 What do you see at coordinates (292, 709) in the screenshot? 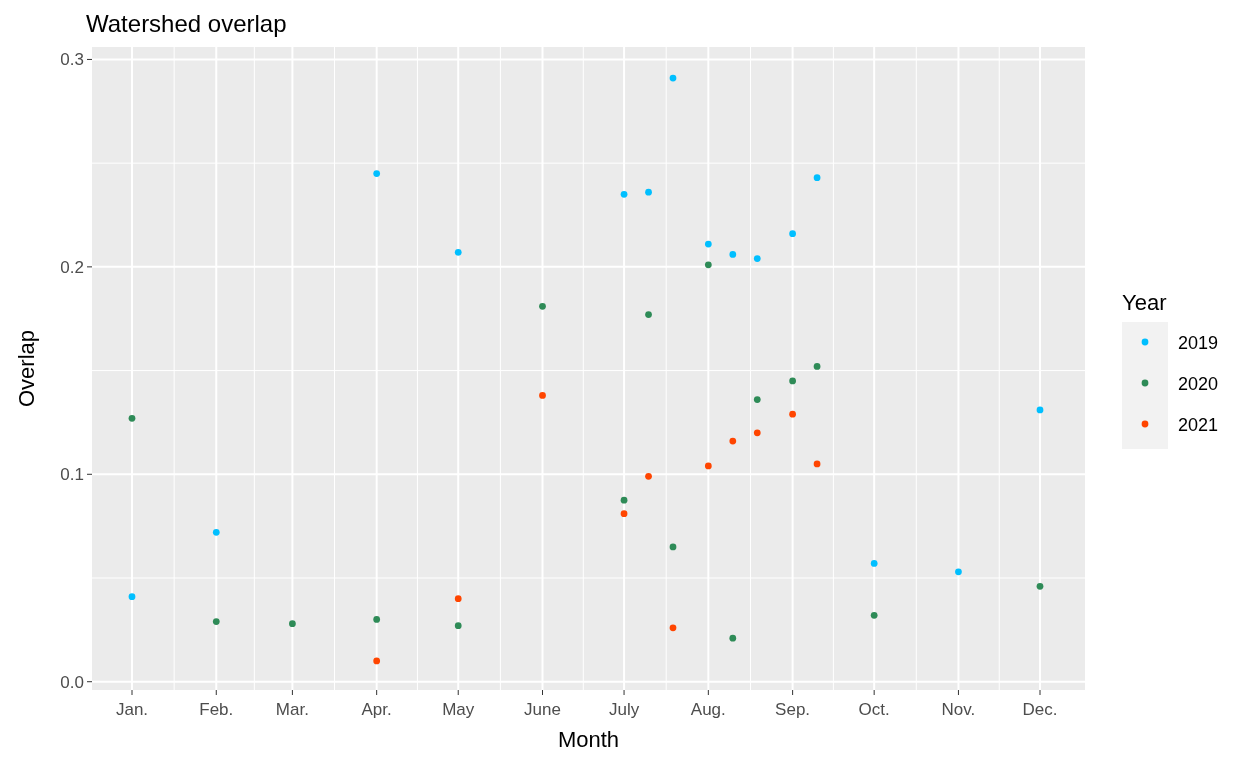
I see `x-tick-label: Mar.` at bounding box center [292, 709].